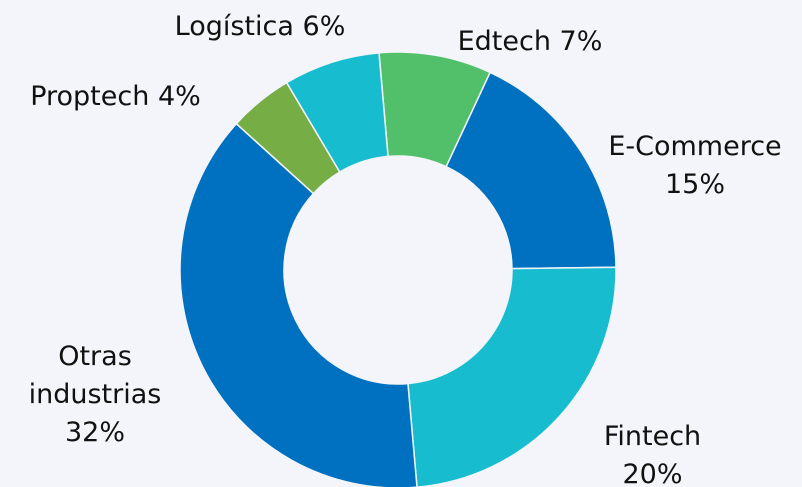 This screenshot has width=802, height=487. I want to click on category-label: Proptech, so click(90, 96).